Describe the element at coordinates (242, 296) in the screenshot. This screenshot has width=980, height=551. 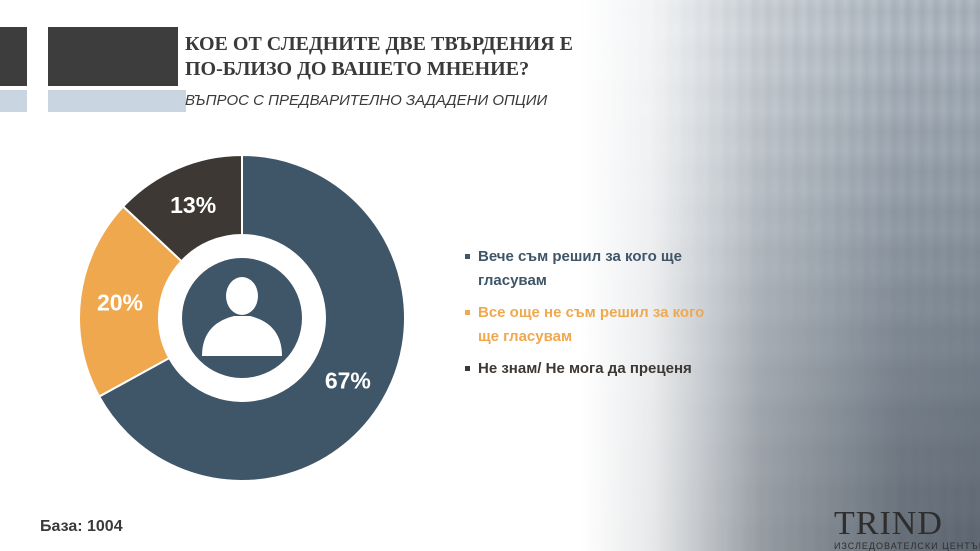
I see `person-icon-head` at that location.